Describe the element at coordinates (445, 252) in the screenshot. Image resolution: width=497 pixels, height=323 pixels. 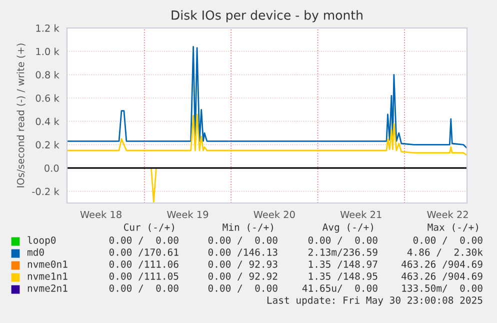
I see `text: 4.86 / 2.30k` at that location.